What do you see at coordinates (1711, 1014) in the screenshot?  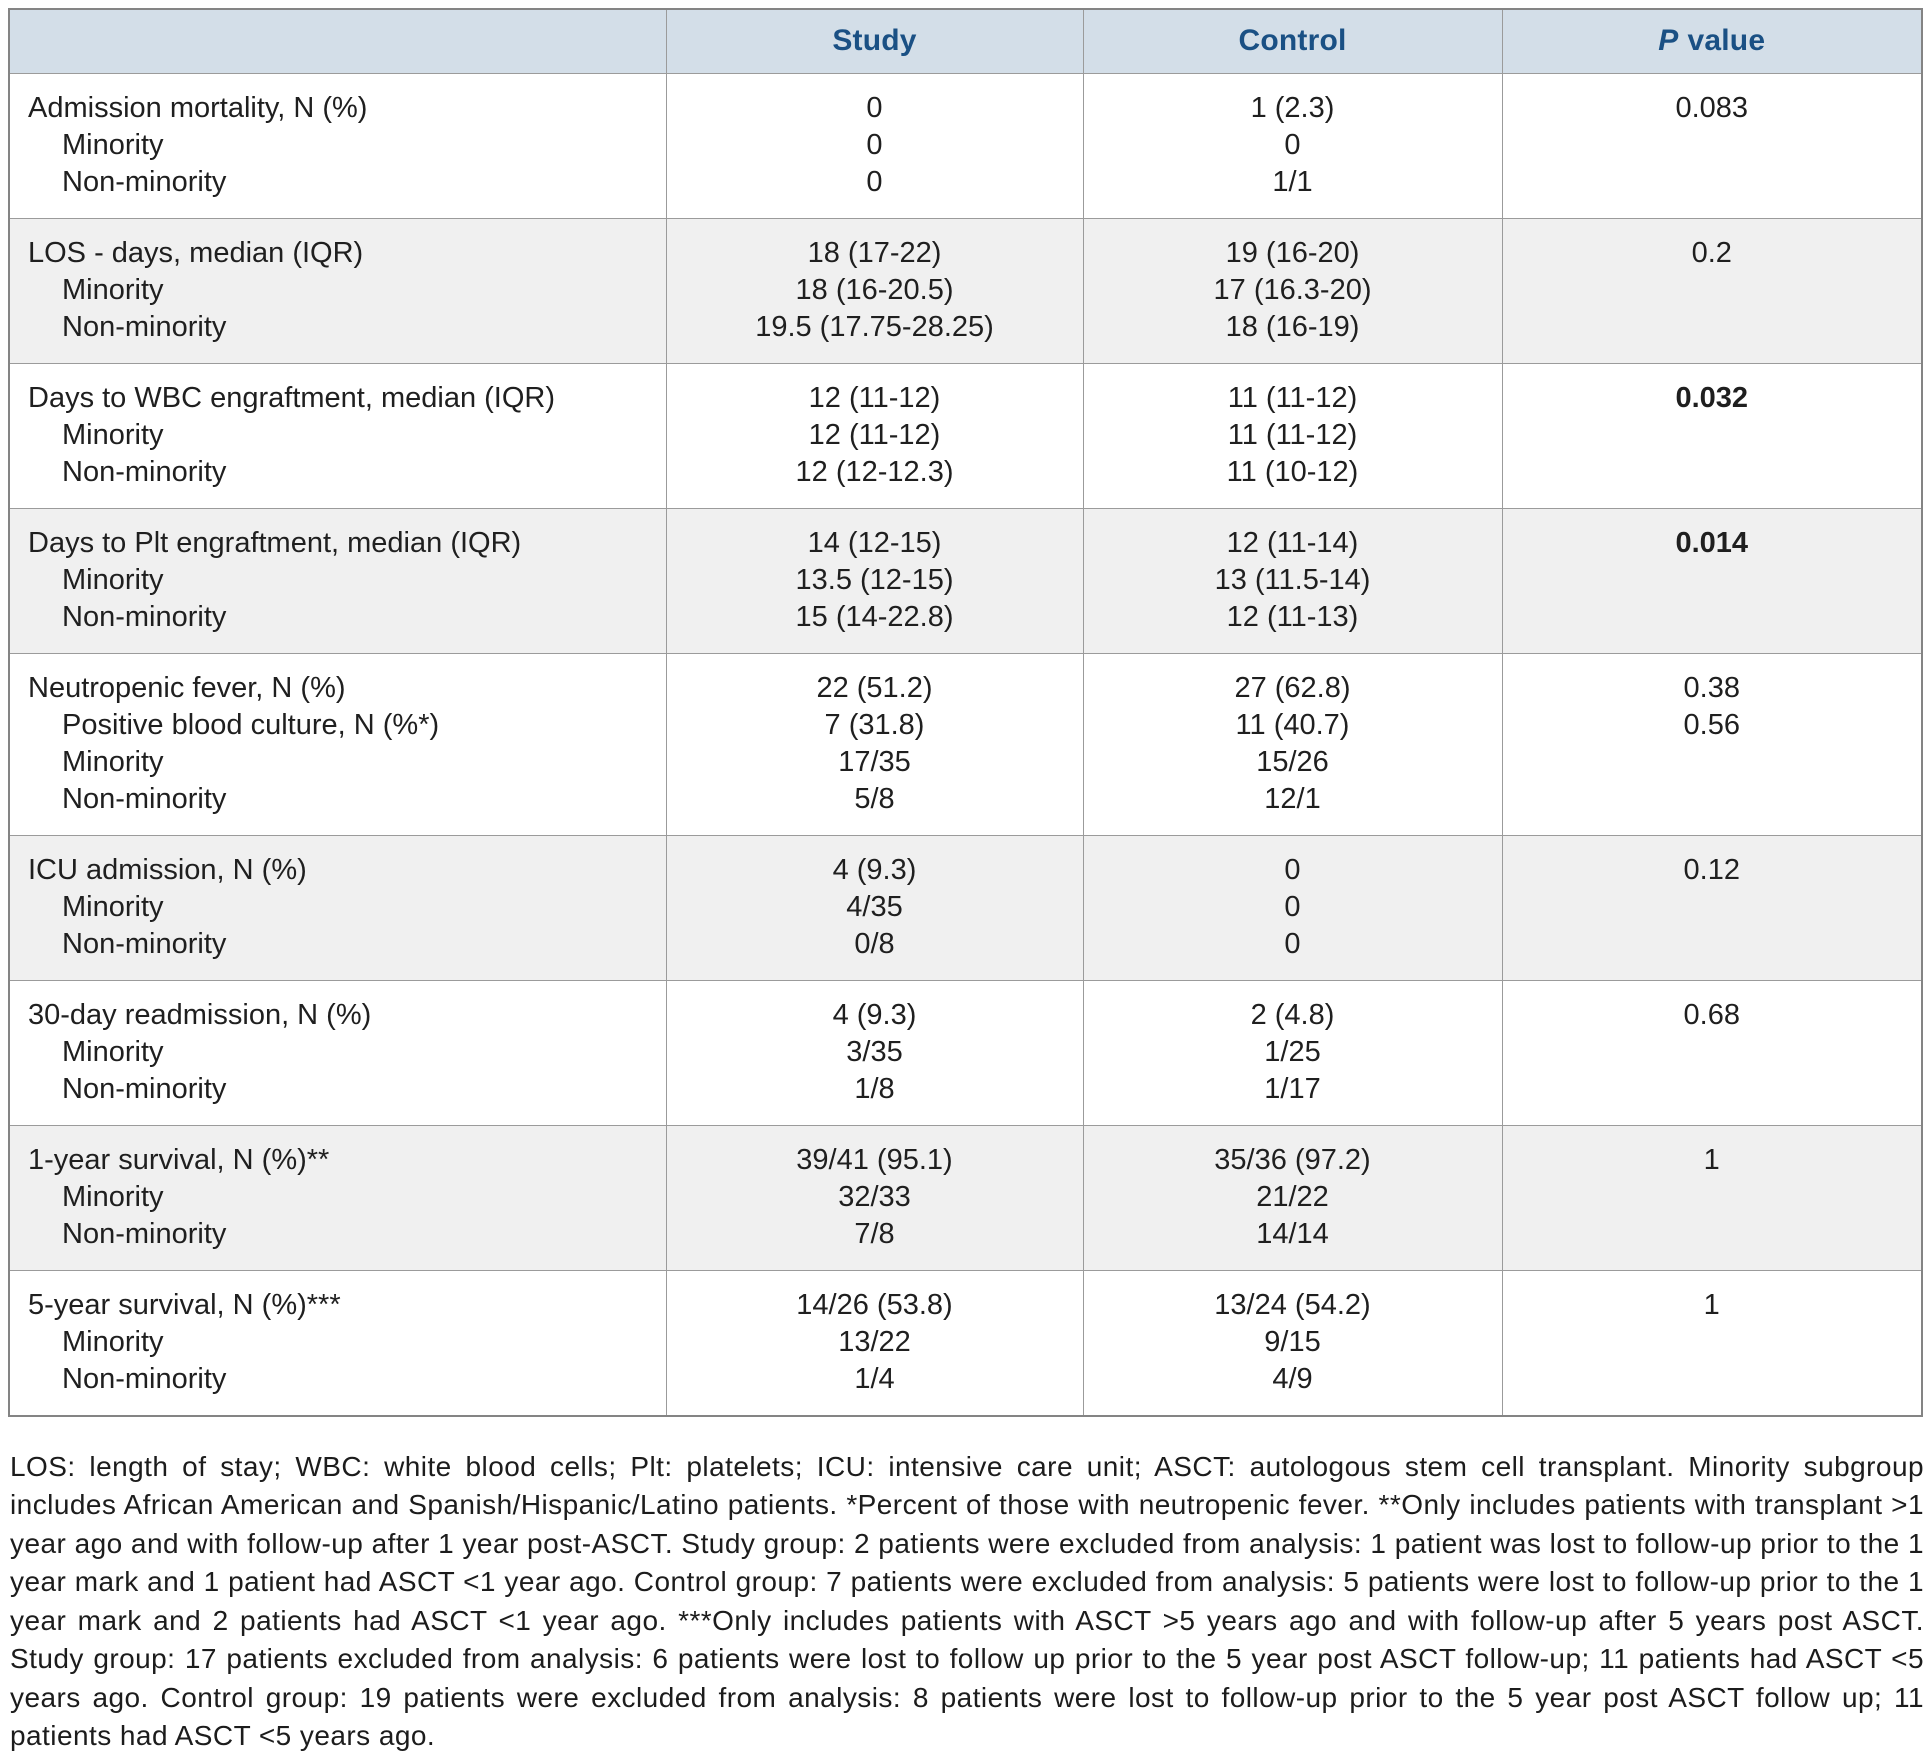 I see `p-value: 0.68` at bounding box center [1711, 1014].